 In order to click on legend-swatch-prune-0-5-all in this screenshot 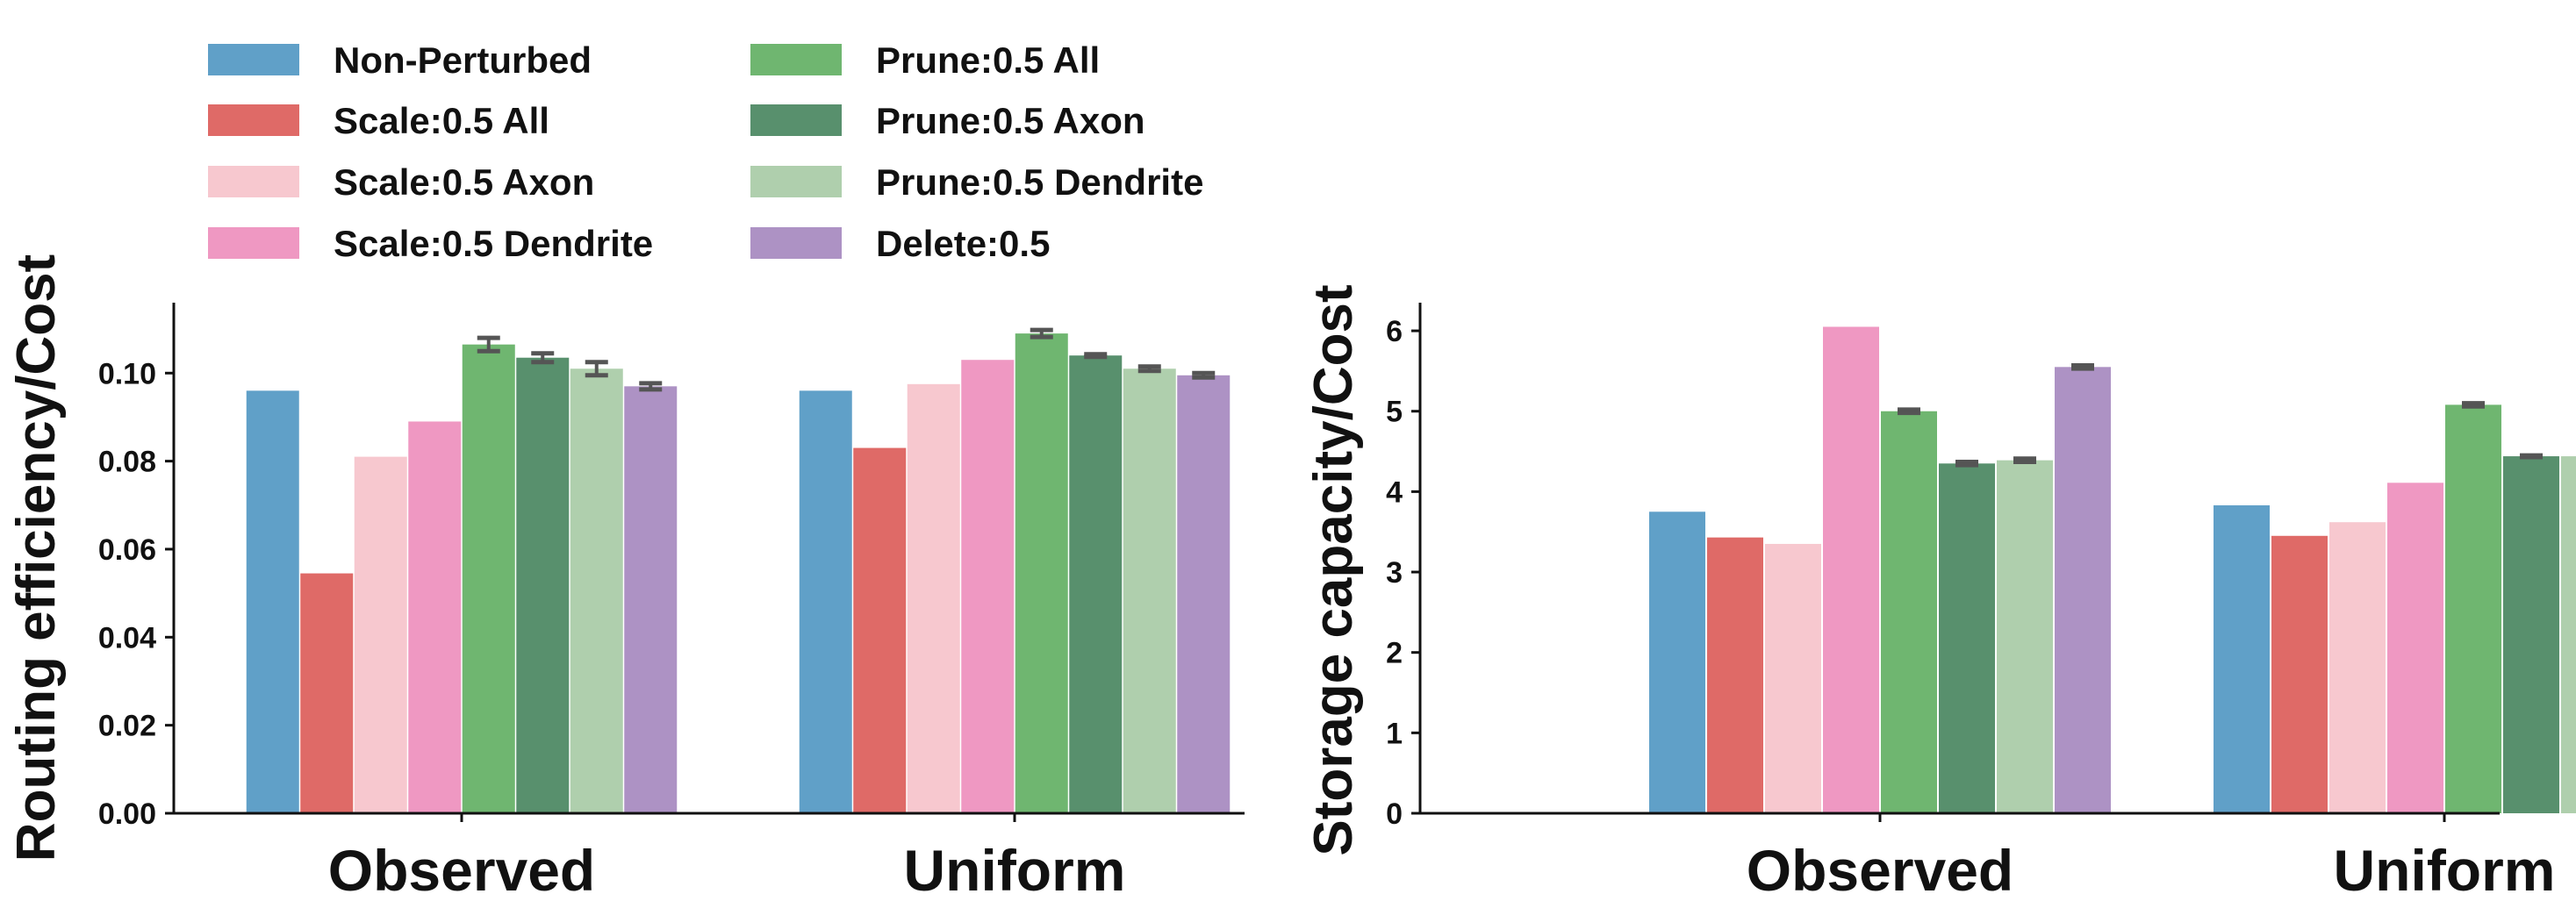, I will do `click(796, 60)`.